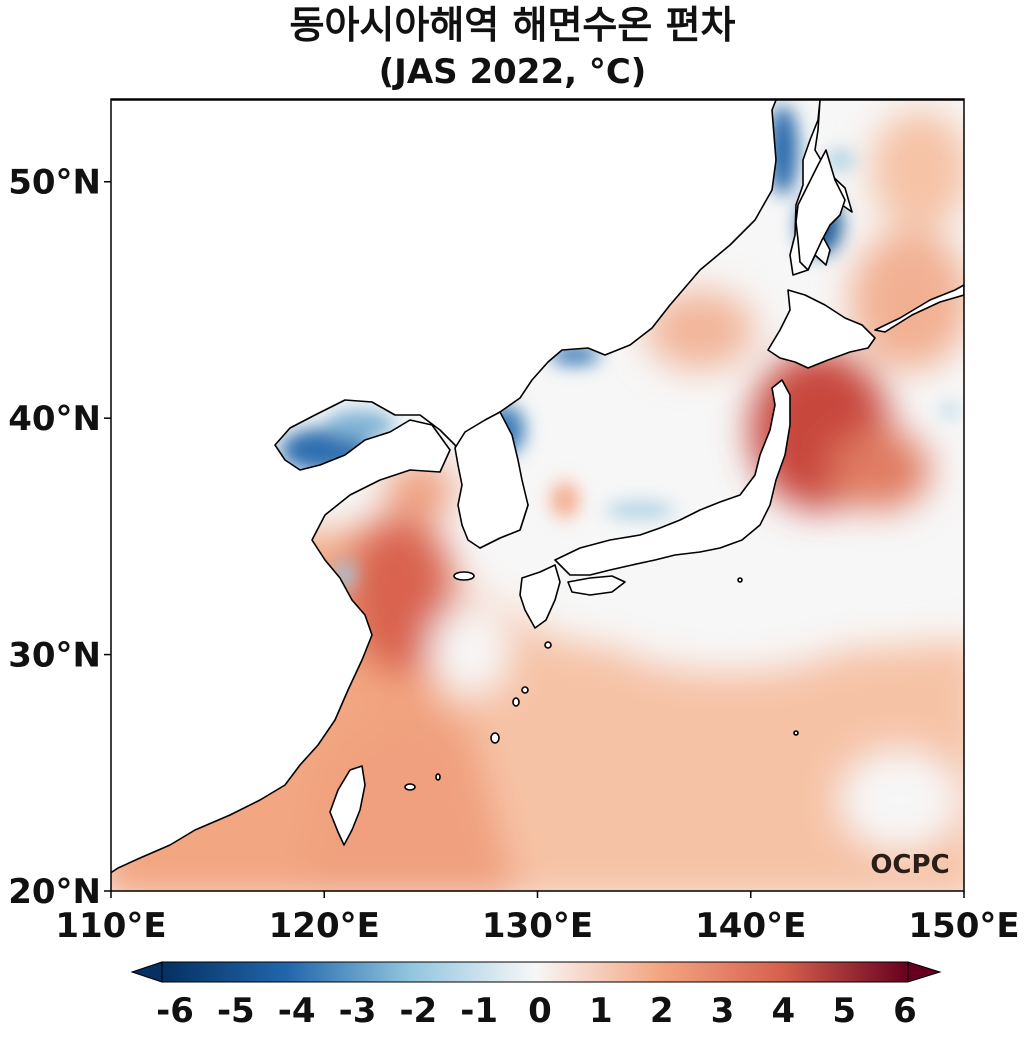 This screenshot has width=1025, height=1041. I want to click on colorbar-tick-label: 2, so click(662, 1011).